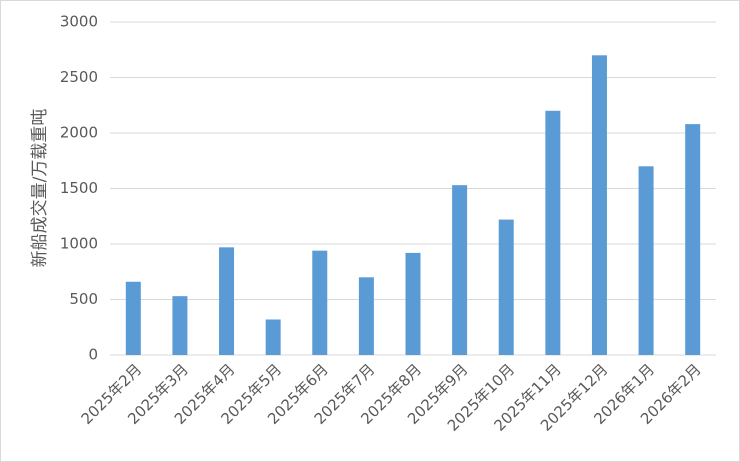  What do you see at coordinates (79, 22) in the screenshot?
I see `y-tick-label: 3000` at bounding box center [79, 22].